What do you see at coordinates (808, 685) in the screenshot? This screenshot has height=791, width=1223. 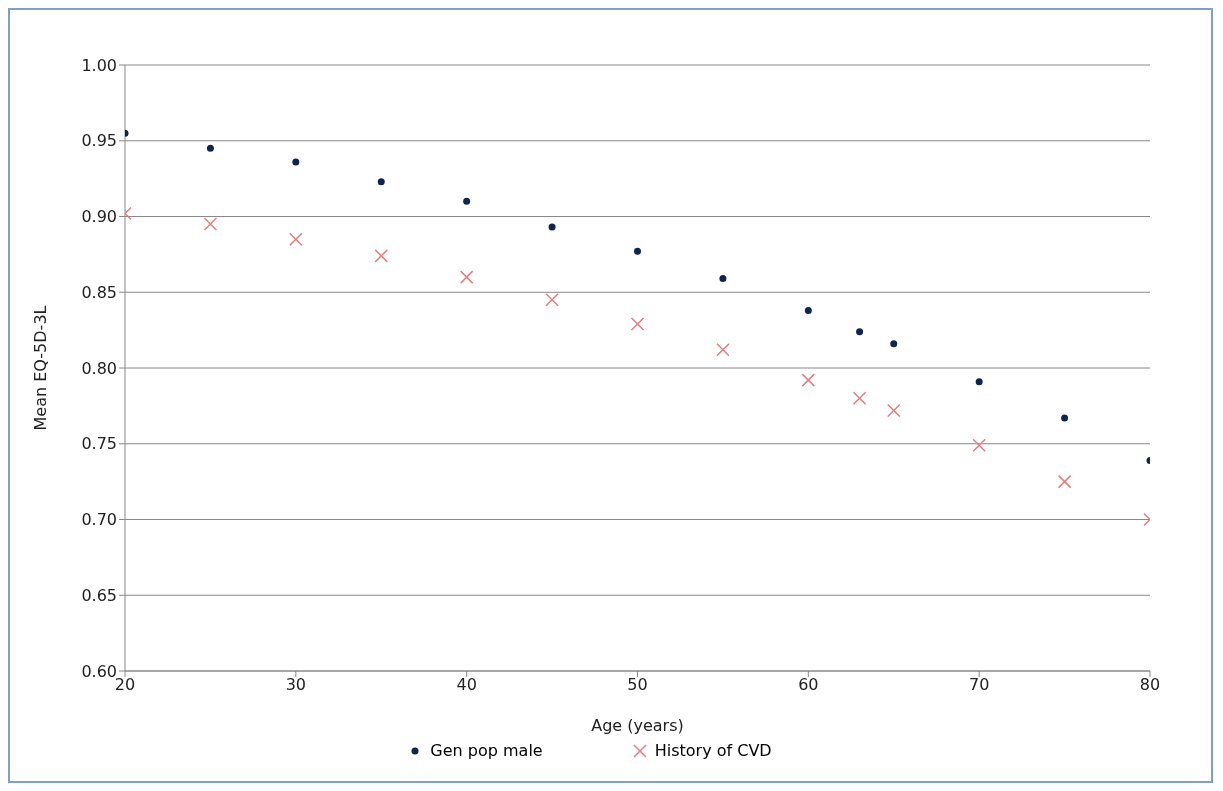 I see `x-tick-label: 60` at bounding box center [808, 685].